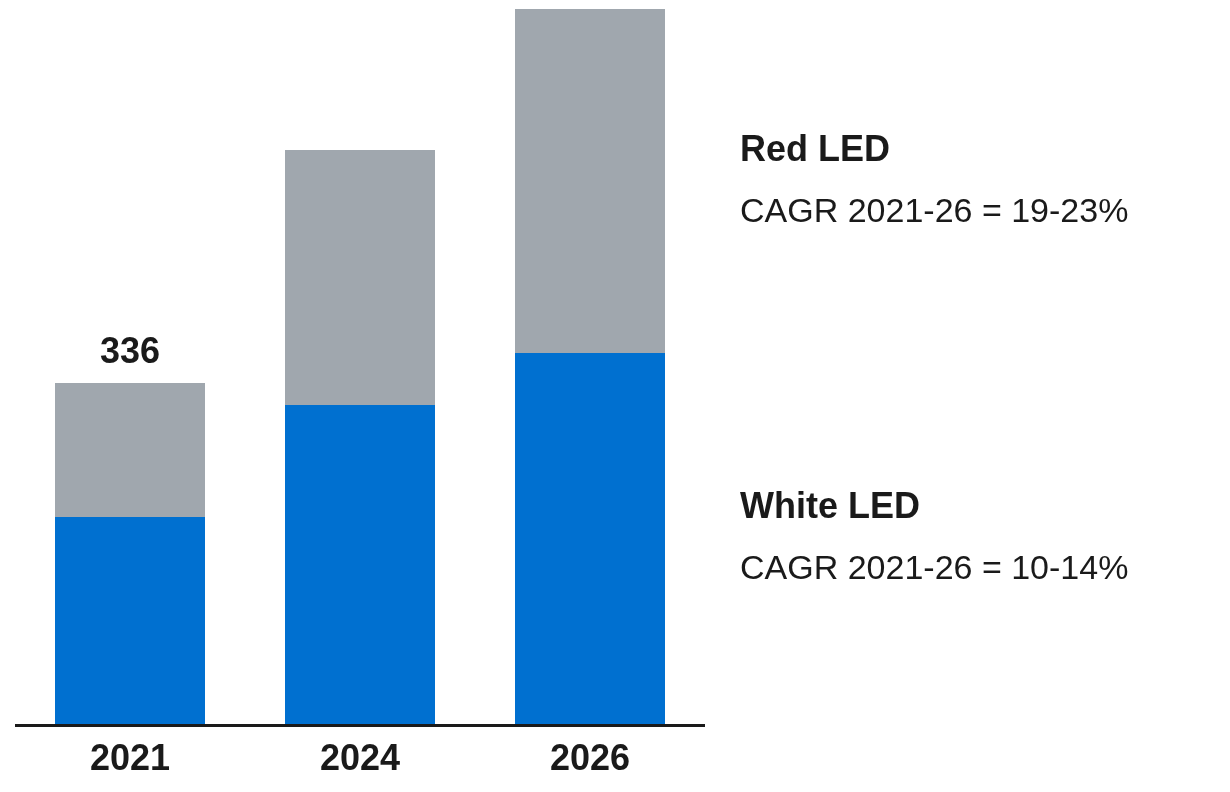 Image resolution: width=1230 pixels, height=792 pixels. Describe the element at coordinates (130, 758) in the screenshot. I see `x-tick-label: 2021` at that location.